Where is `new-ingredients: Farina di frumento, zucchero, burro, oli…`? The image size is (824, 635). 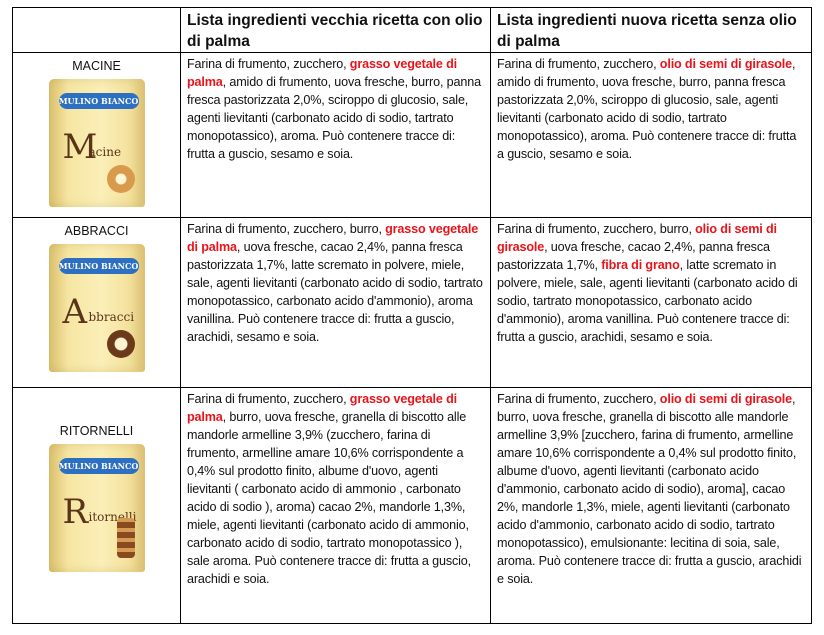 new-ingredients: Farina di frumento, zucchero, burro, oli… is located at coordinates (651, 302).